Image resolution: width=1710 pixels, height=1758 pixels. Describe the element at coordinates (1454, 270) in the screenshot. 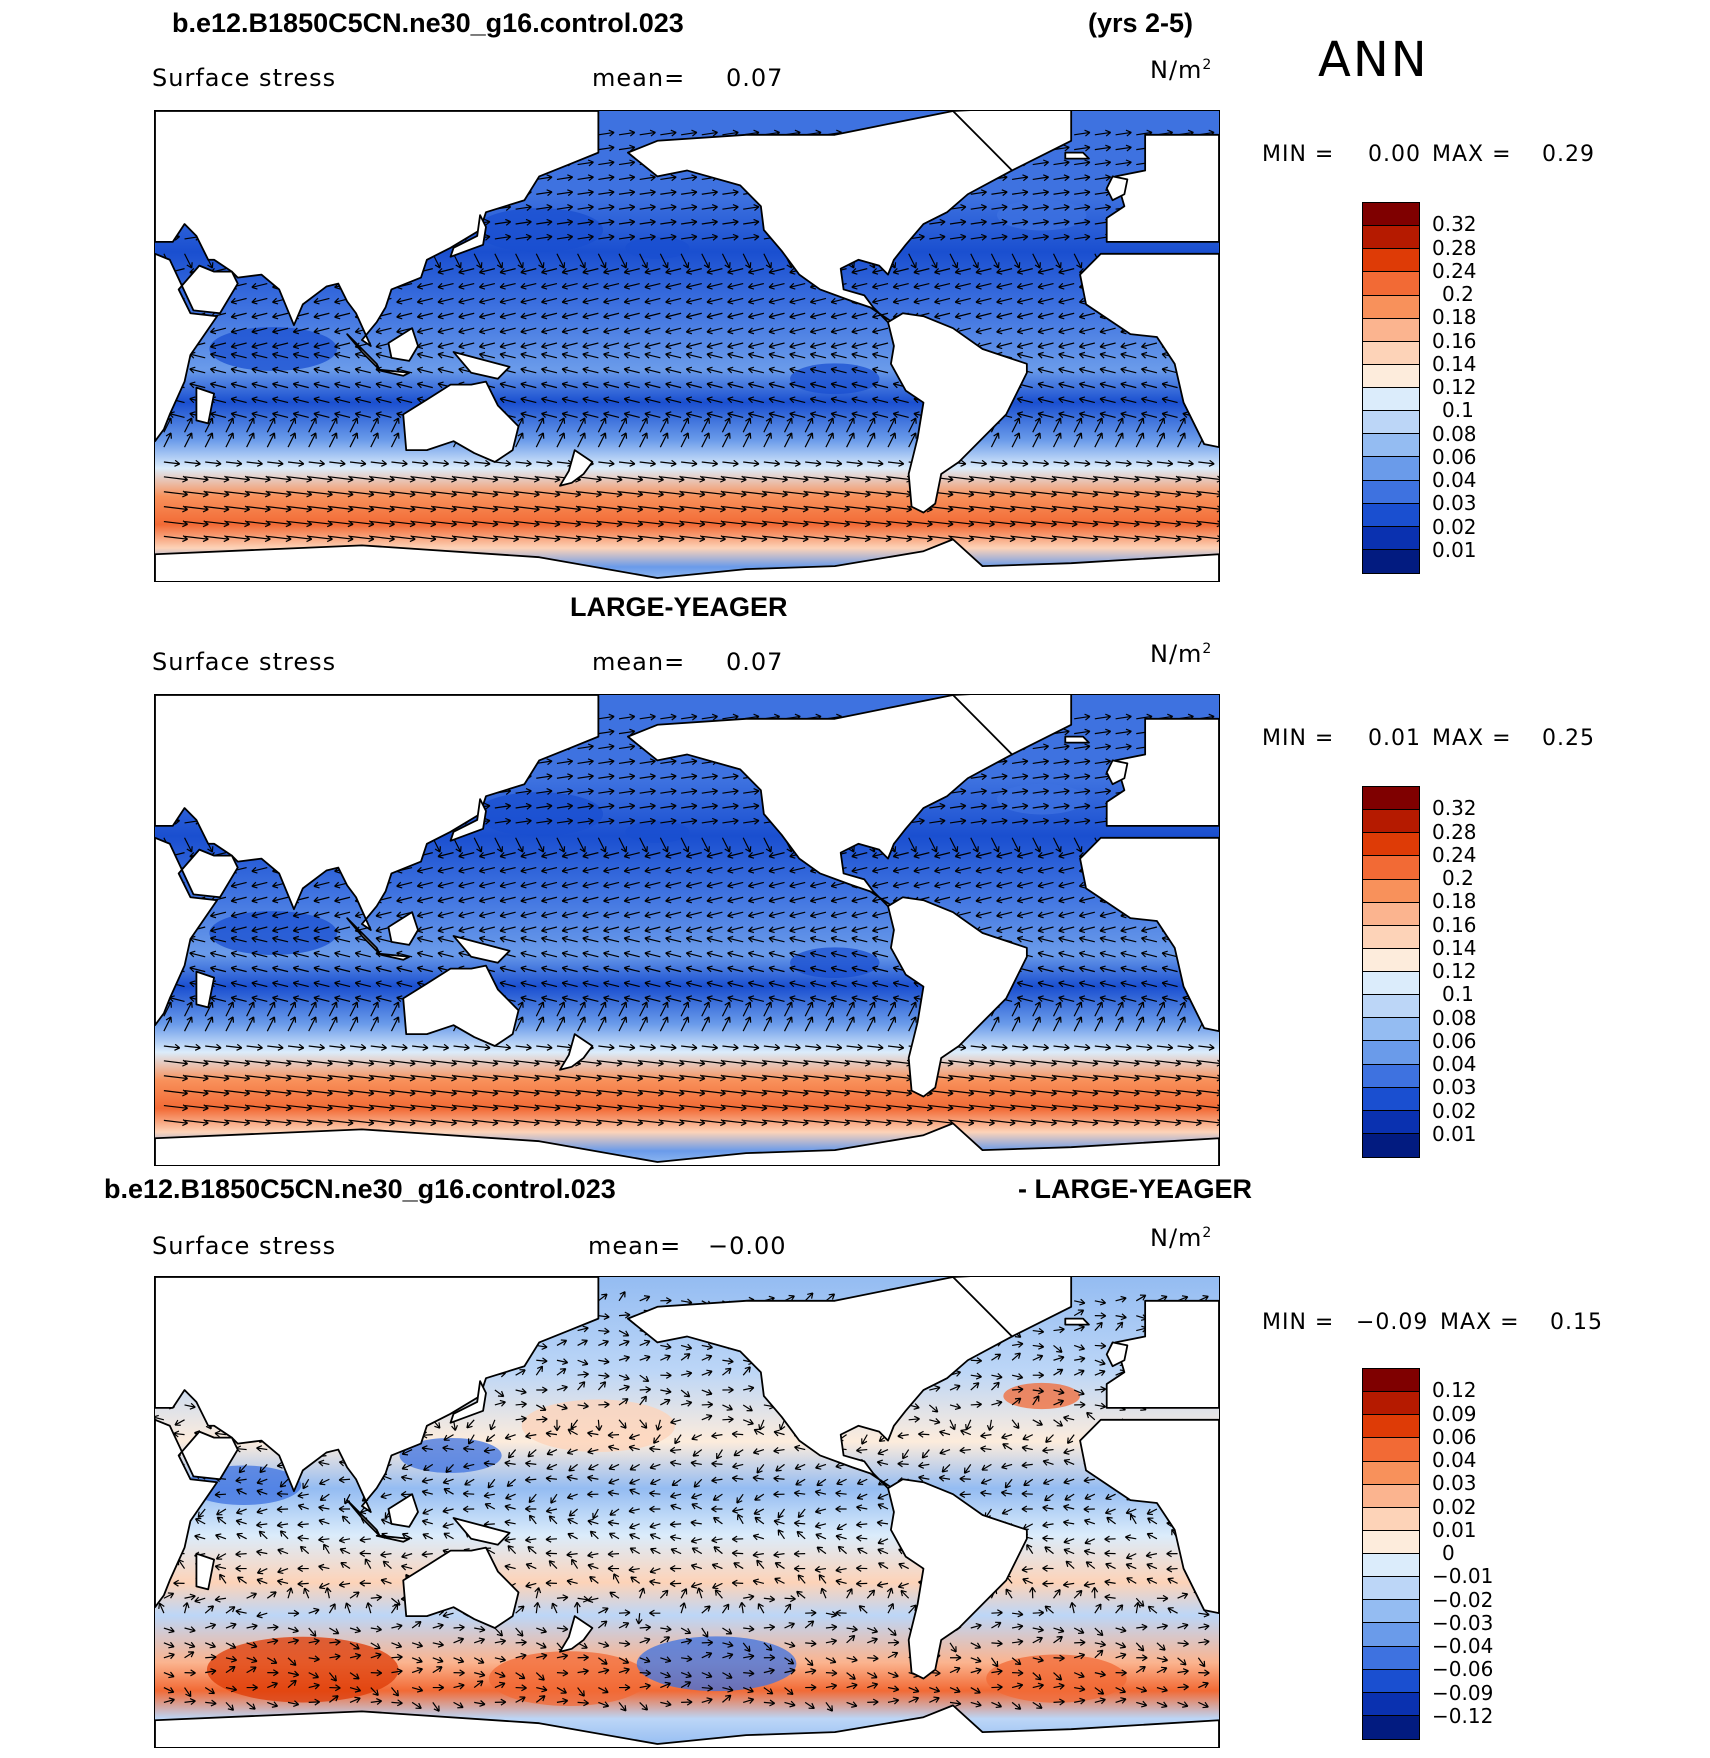

I see `colorbar-tick-label: 0.24` at that location.